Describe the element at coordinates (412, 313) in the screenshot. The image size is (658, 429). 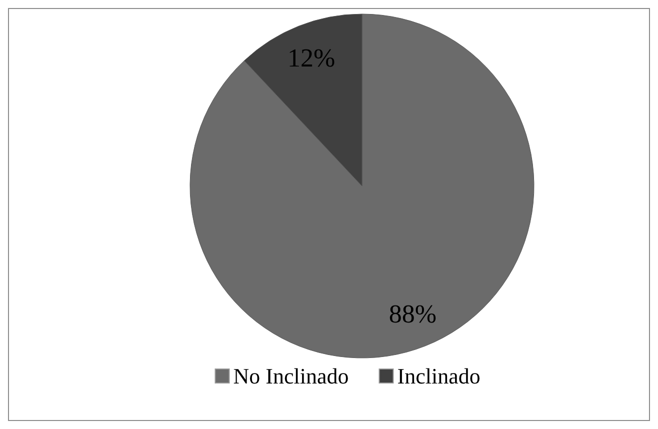
I see `data-label: 88%` at that location.